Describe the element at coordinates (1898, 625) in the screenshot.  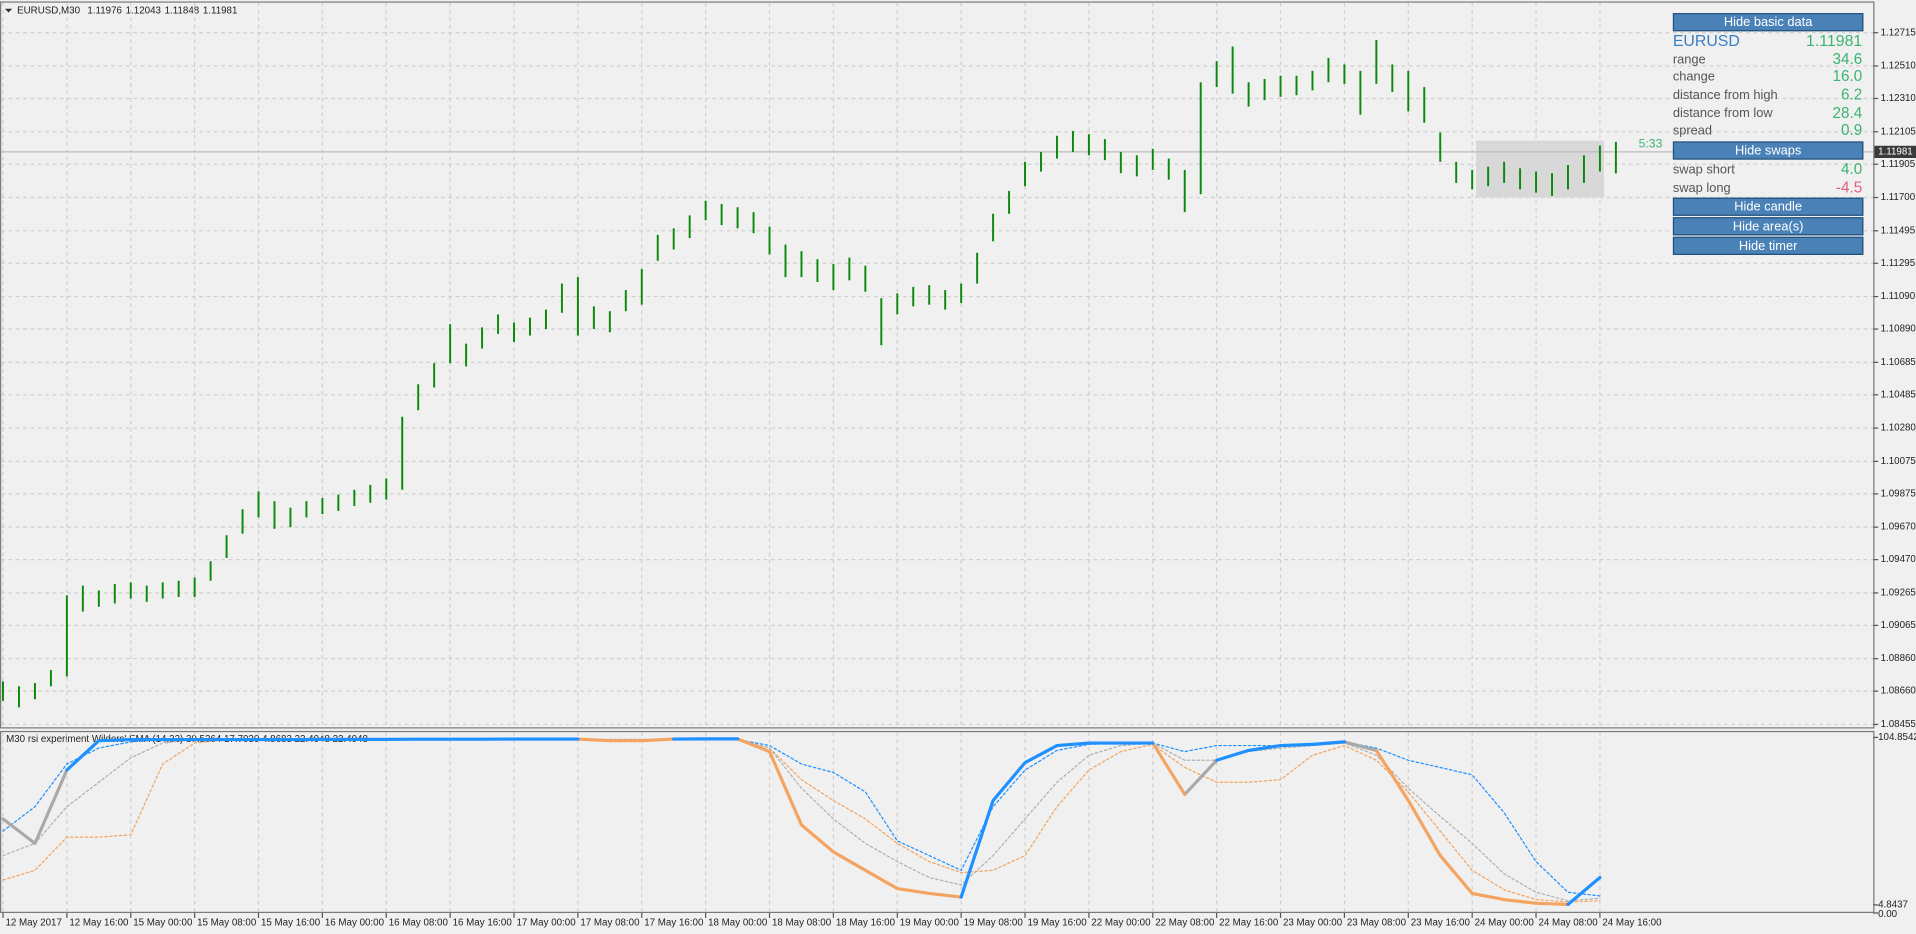
I see `y-tick-label: 1.09065` at that location.